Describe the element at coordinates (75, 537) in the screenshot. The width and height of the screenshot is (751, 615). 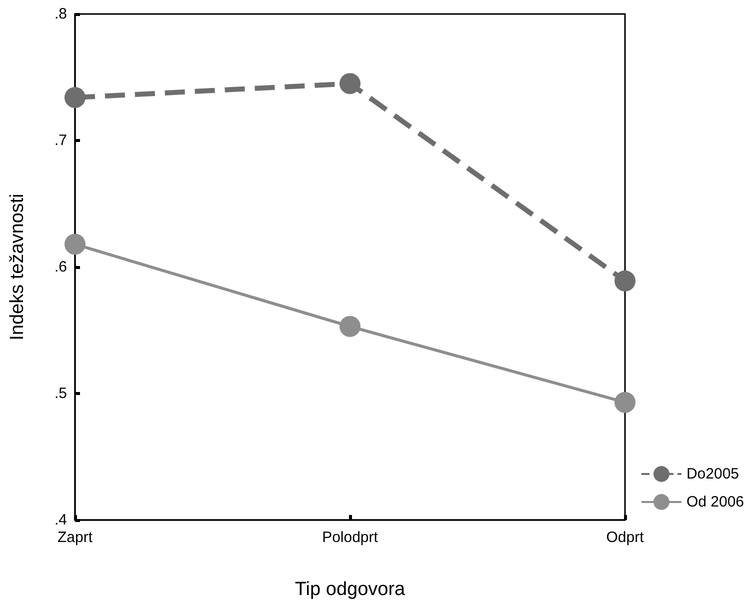
I see `x-tick-label: Zaprt` at that location.